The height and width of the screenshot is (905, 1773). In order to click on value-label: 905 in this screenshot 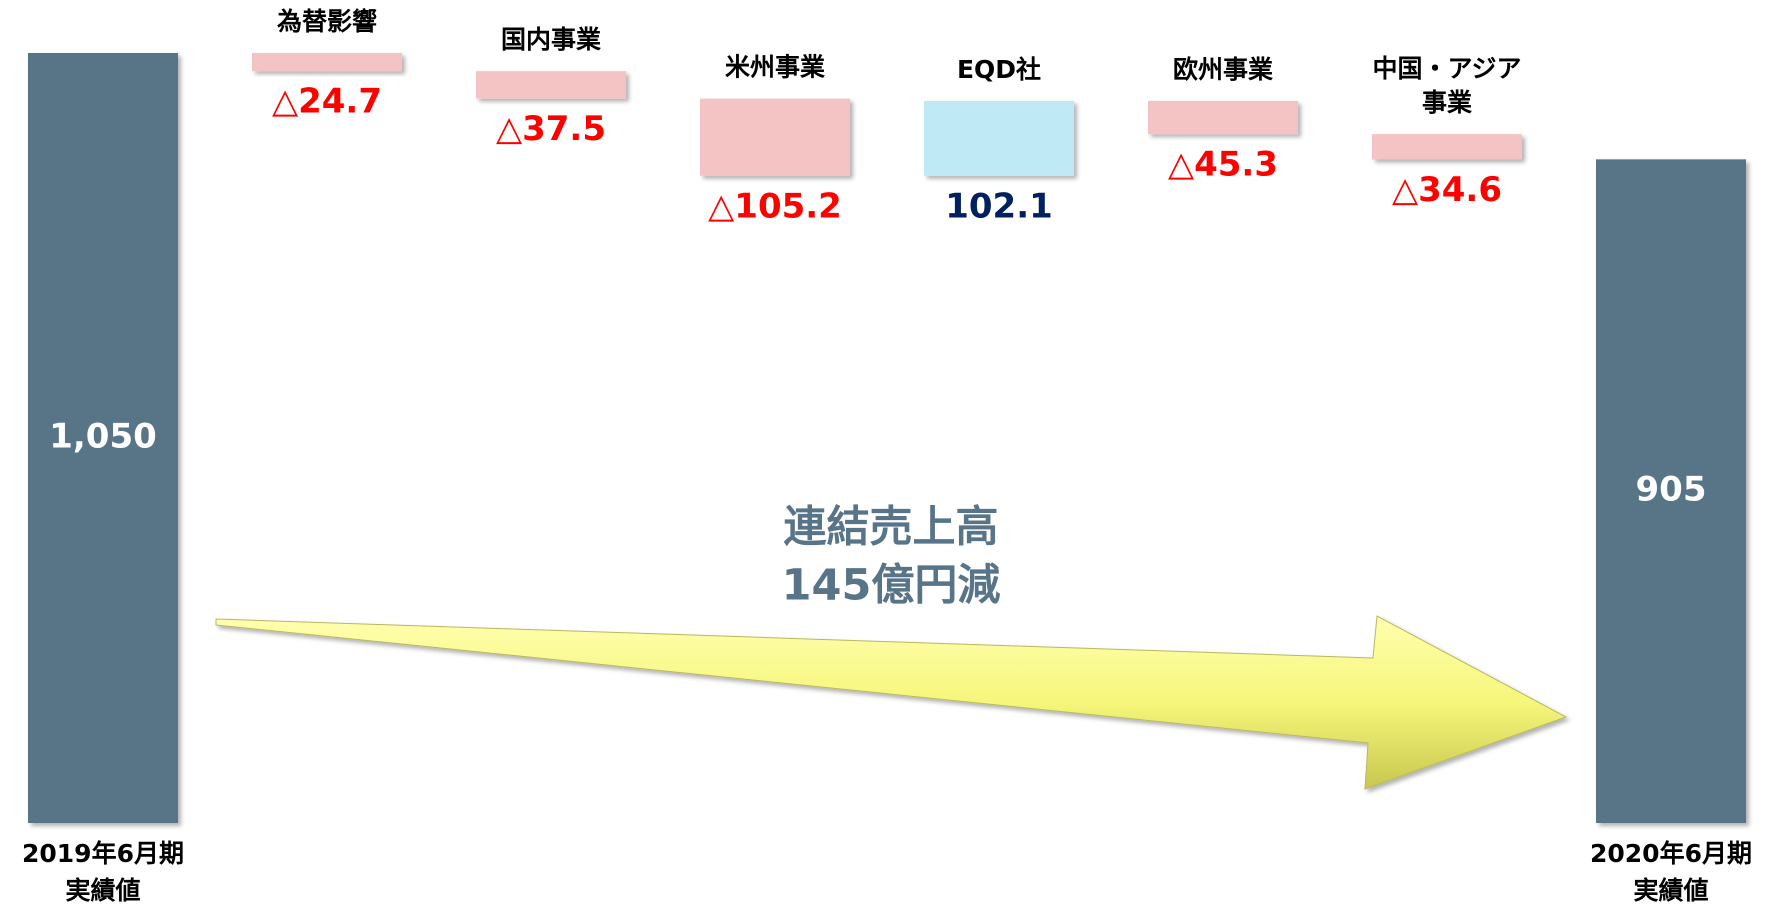, I will do `click(1671, 490)`.